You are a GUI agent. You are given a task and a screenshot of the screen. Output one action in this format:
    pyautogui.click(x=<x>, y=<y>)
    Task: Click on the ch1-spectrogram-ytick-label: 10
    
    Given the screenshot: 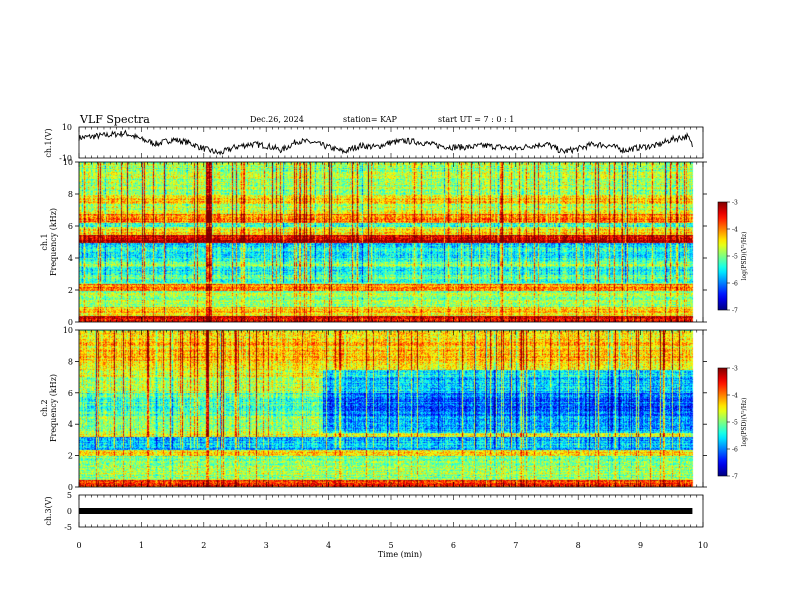 What is the action you would take?
    pyautogui.click(x=68, y=162)
    